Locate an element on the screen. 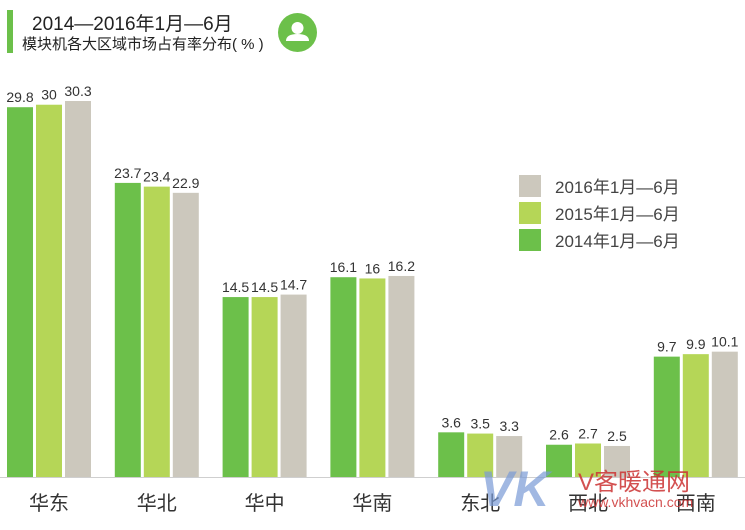 The width and height of the screenshot is (745, 530). category-label-华中: 华中 is located at coordinates (265, 503).